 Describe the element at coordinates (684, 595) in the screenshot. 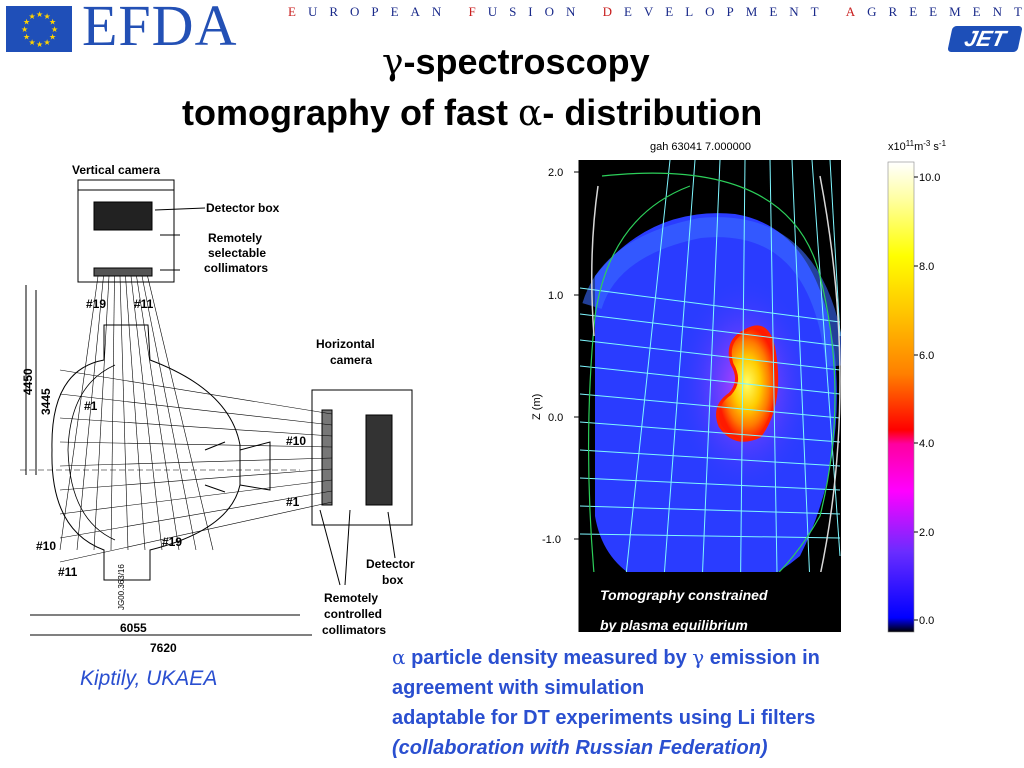

I see `tomography-note-line-1: Tomography constrained` at that location.